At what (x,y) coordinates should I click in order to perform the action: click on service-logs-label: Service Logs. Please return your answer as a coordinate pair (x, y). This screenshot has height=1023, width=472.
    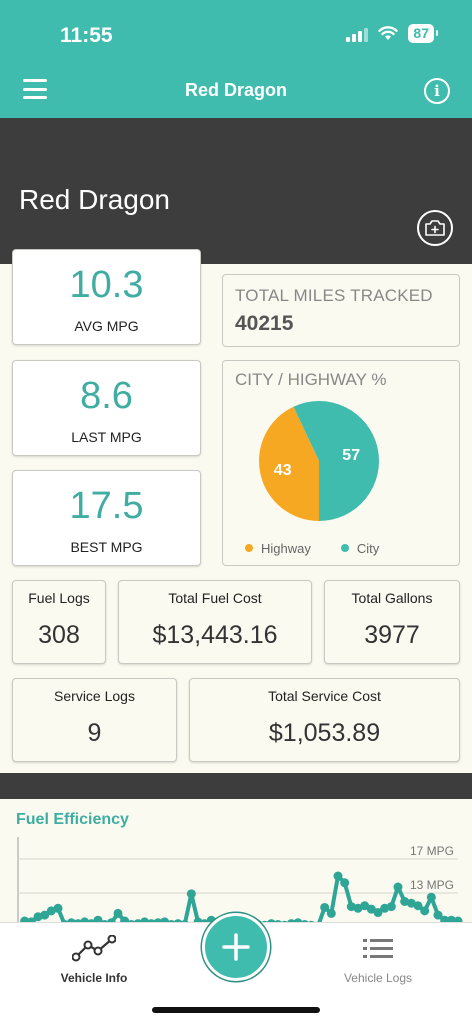
    Looking at the image, I should click on (94, 696).